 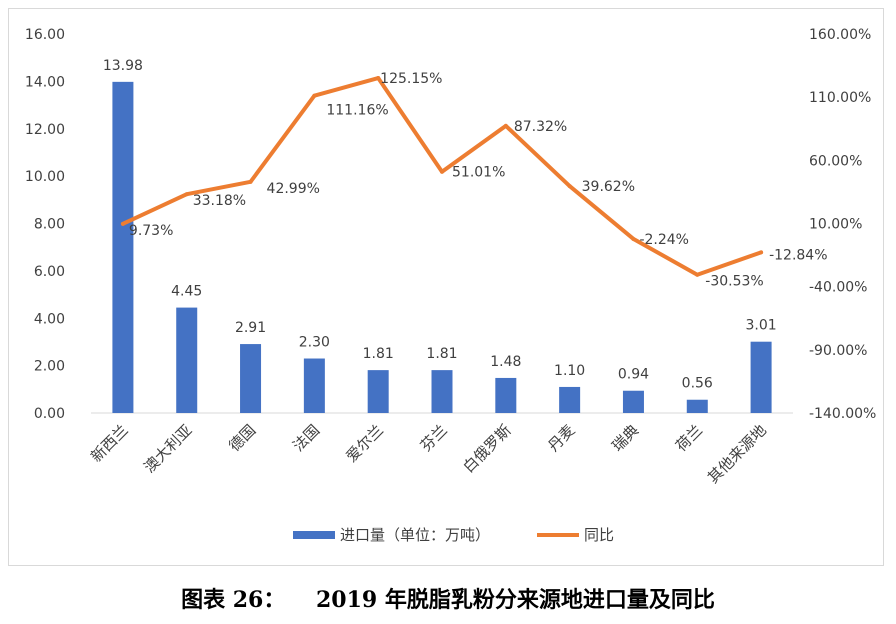 I want to click on line-value-label: -2.24%, so click(x=664, y=240).